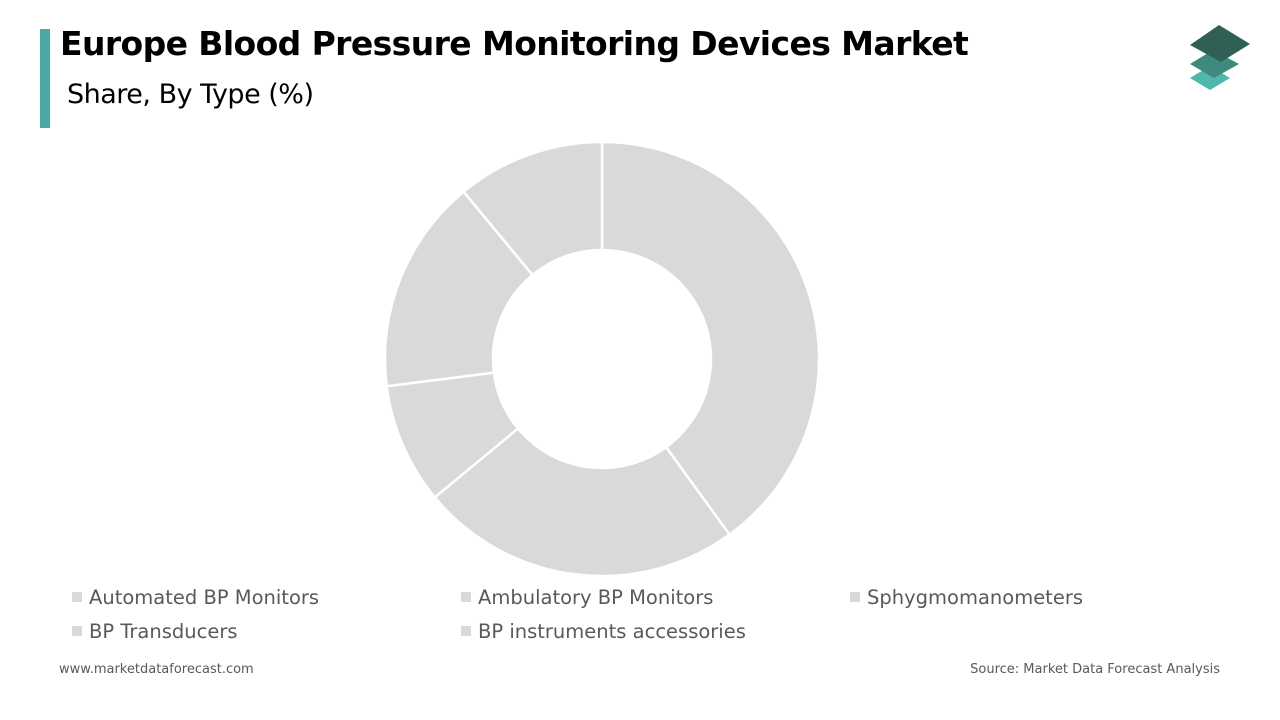  Describe the element at coordinates (190, 94) in the screenshot. I see `chart-subtitle: Share, By Type (%)` at that location.